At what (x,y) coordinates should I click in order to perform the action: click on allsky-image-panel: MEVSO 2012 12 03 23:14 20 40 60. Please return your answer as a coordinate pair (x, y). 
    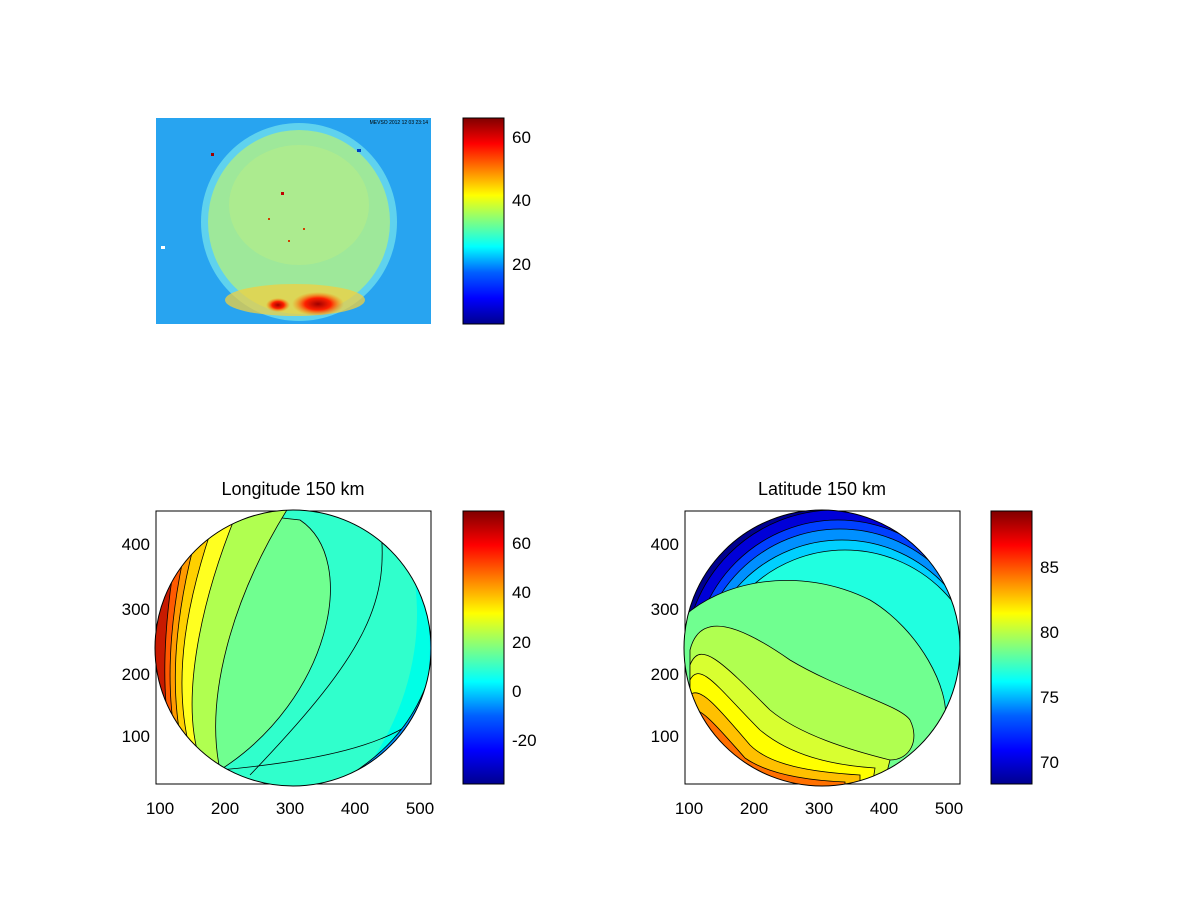
    Looking at the image, I should click on (343, 221).